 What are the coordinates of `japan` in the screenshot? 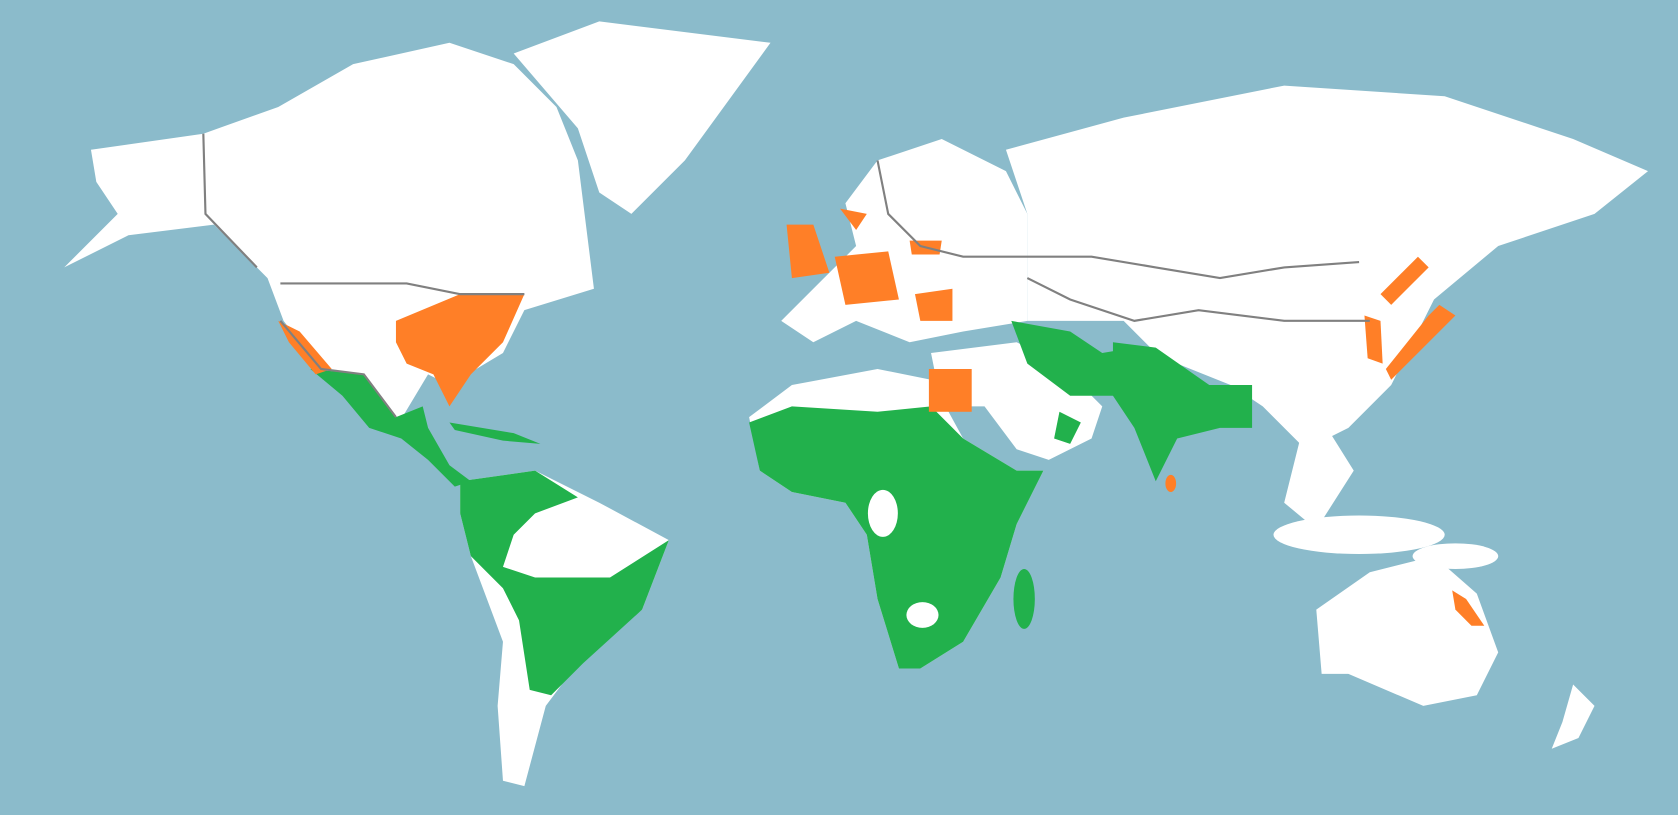 It's located at (1420, 342).